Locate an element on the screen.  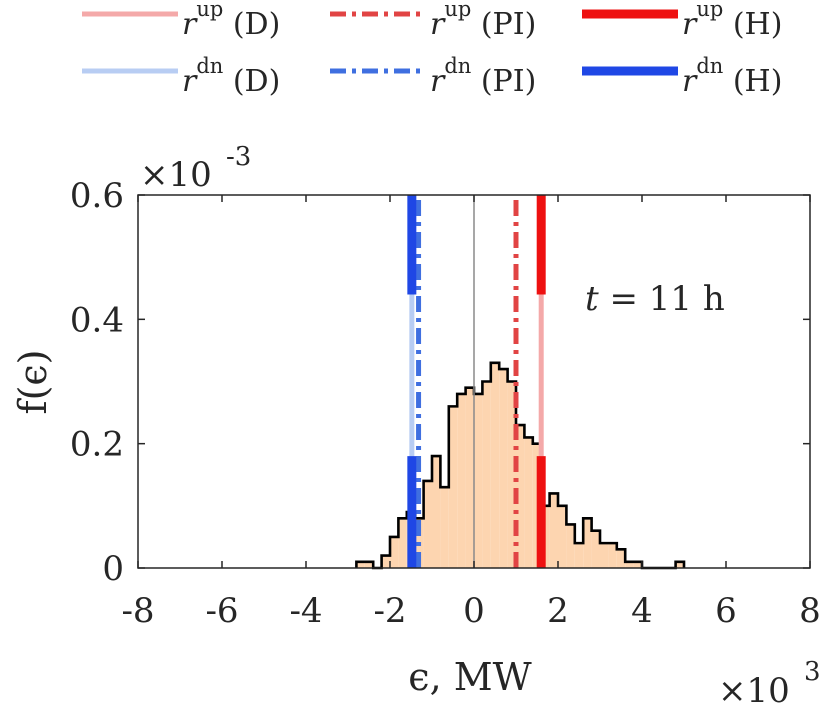
y-tick-label: 0.2 is located at coordinates (97, 445).